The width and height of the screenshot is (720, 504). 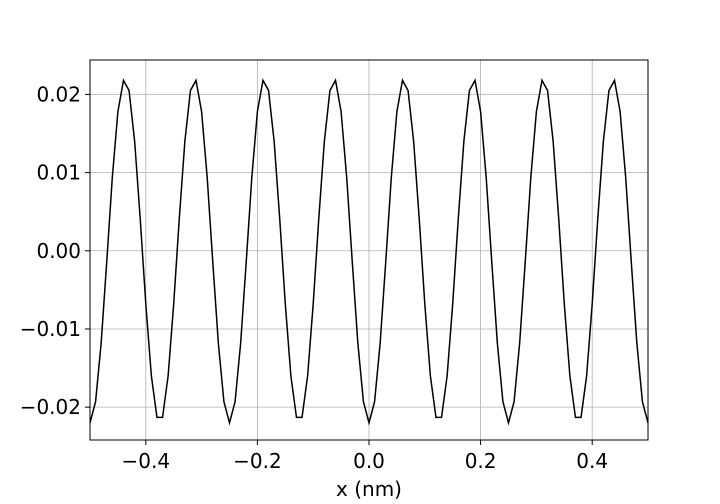 What do you see at coordinates (58, 251) in the screenshot?
I see `y-tick-label: 0.00` at bounding box center [58, 251].